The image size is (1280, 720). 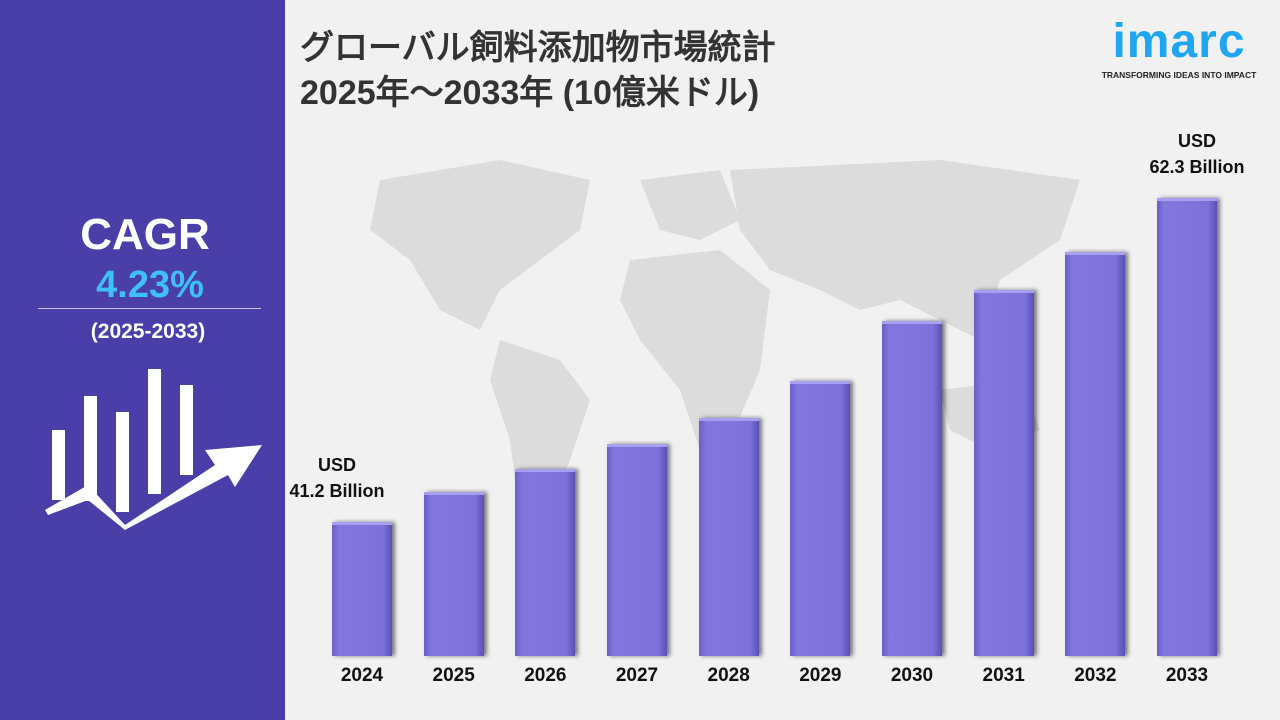 What do you see at coordinates (153, 449) in the screenshot?
I see `growth-chart-icon` at bounding box center [153, 449].